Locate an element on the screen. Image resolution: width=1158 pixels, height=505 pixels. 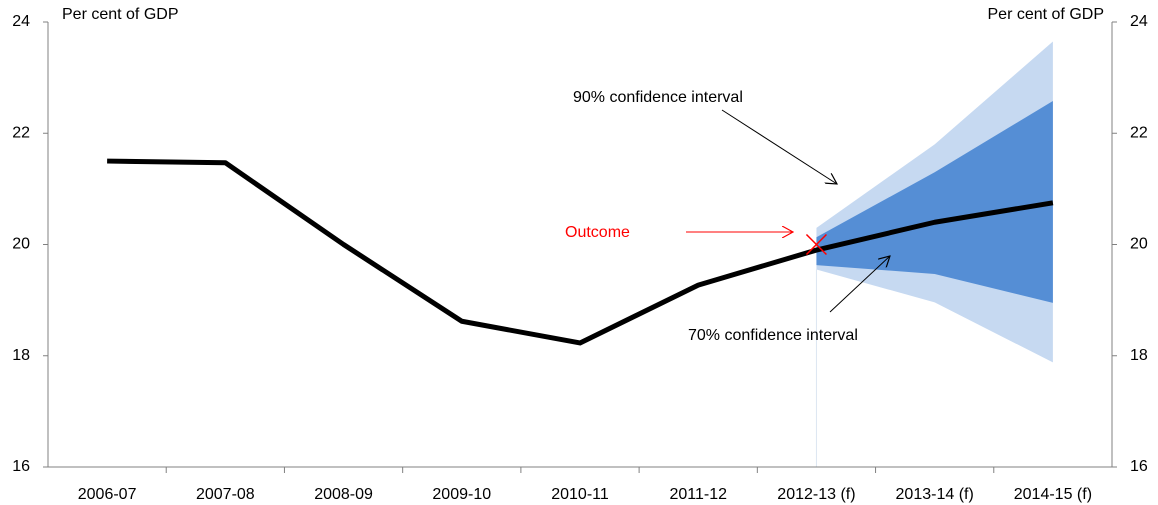
y-tick-label: 22 is located at coordinates (21, 132).